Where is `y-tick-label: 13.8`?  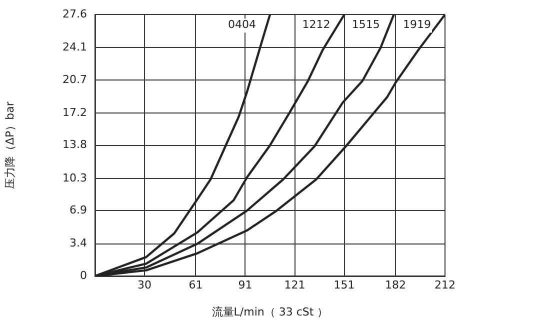
y-tick-label: 13.8 is located at coordinates (74, 145).